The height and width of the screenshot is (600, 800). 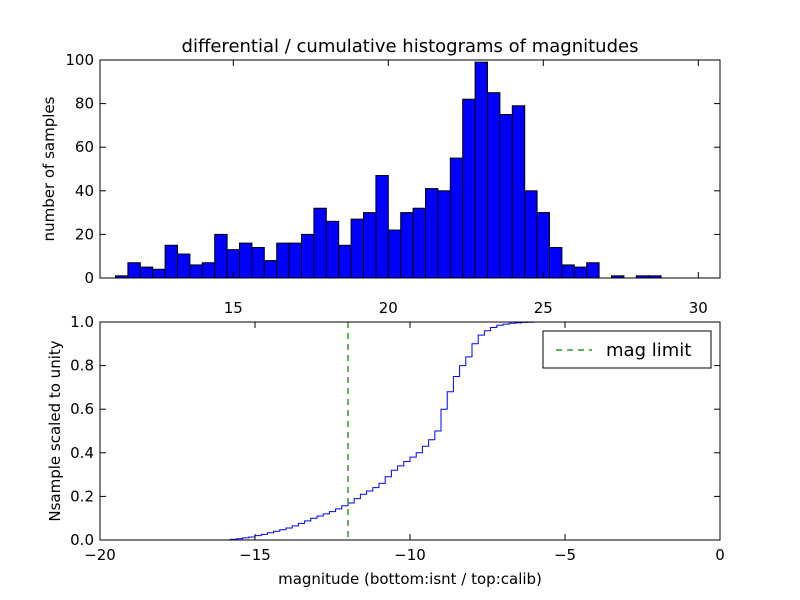 What do you see at coordinates (543, 308) in the screenshot?
I see `histogram-x-tick-label: 25` at bounding box center [543, 308].